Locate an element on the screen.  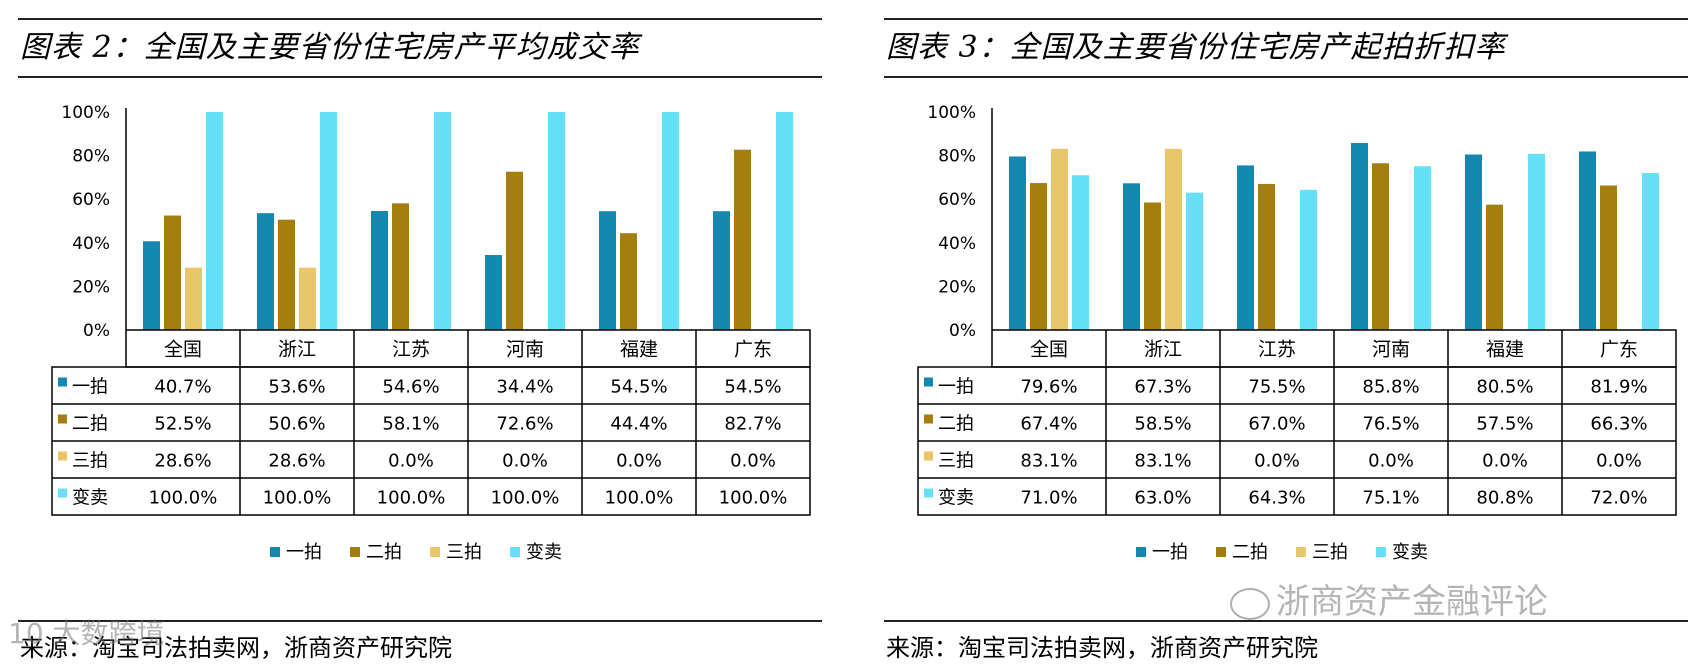
chart-title: 图表 3：全国及主要省份住宅房产起拍折扣率 is located at coordinates (1196, 47).